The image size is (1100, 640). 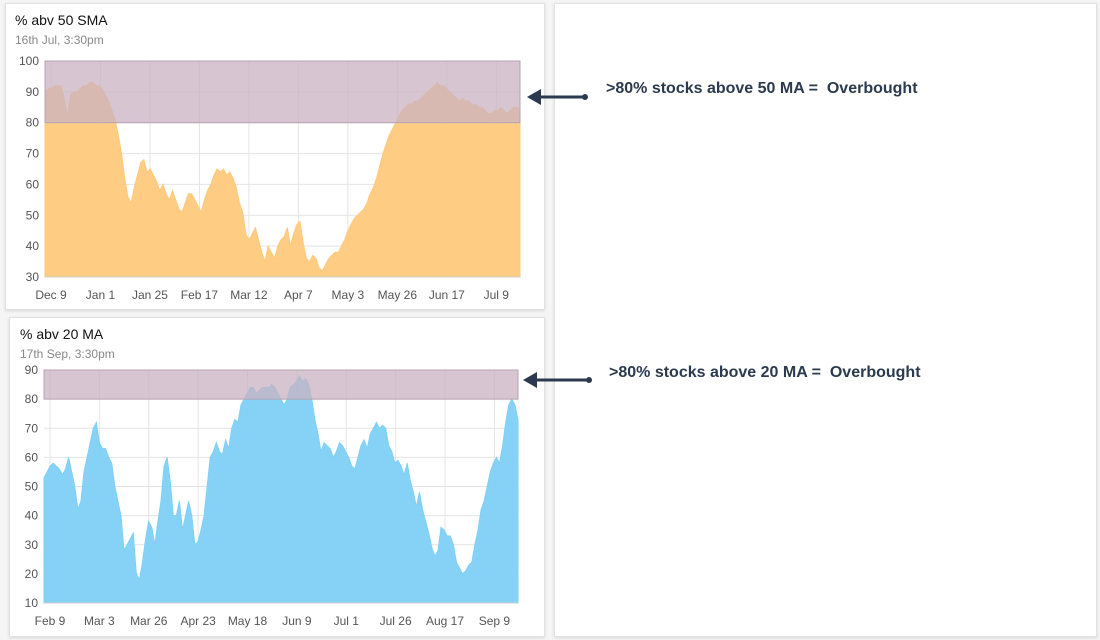 I want to click on x-tick-label: Jul 1, so click(x=347, y=621).